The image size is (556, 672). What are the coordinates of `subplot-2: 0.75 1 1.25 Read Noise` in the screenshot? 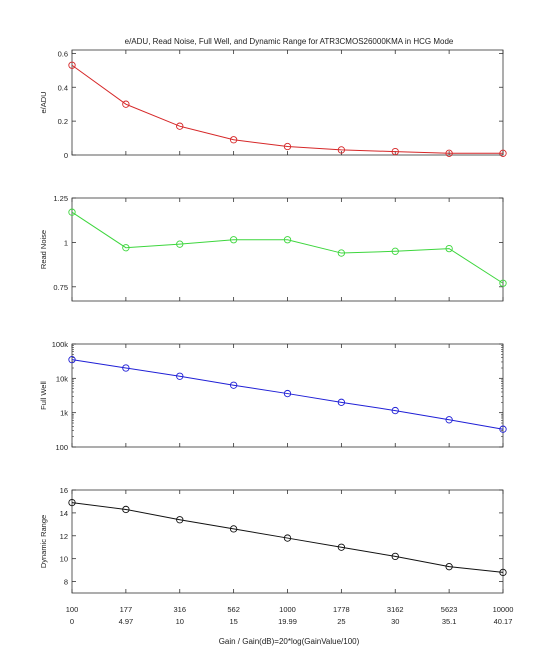 It's located at (273, 248).